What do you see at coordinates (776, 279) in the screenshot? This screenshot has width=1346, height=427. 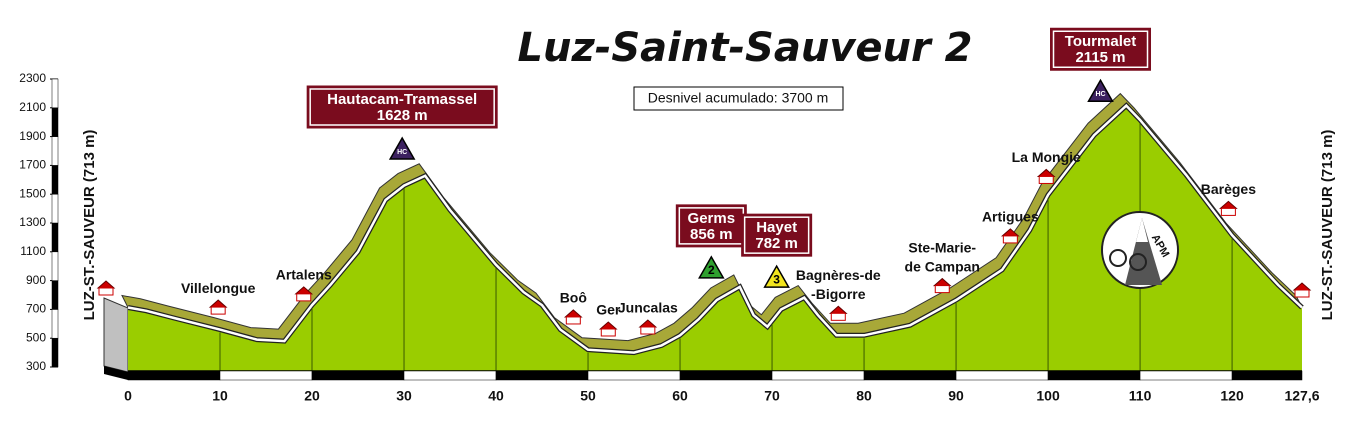 I see `climb-category: 3` at bounding box center [776, 279].